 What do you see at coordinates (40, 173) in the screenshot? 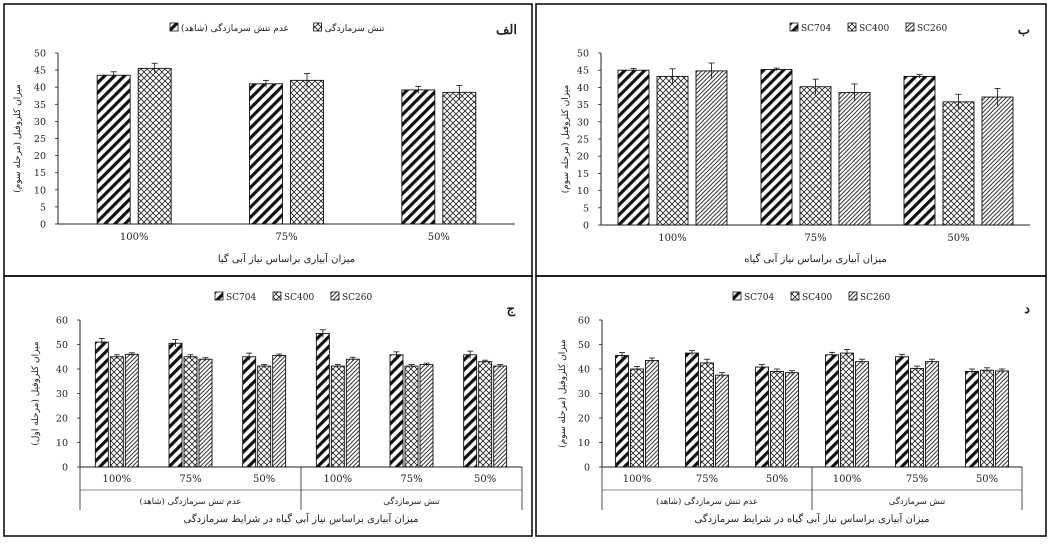
I see `y-tick-label: 15` at bounding box center [40, 173].